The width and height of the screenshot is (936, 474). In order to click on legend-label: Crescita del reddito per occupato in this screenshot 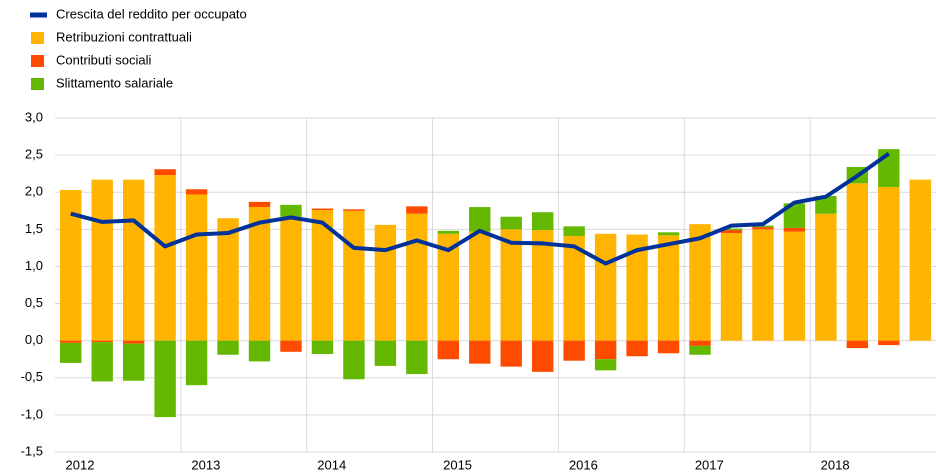, I will do `click(151, 13)`.